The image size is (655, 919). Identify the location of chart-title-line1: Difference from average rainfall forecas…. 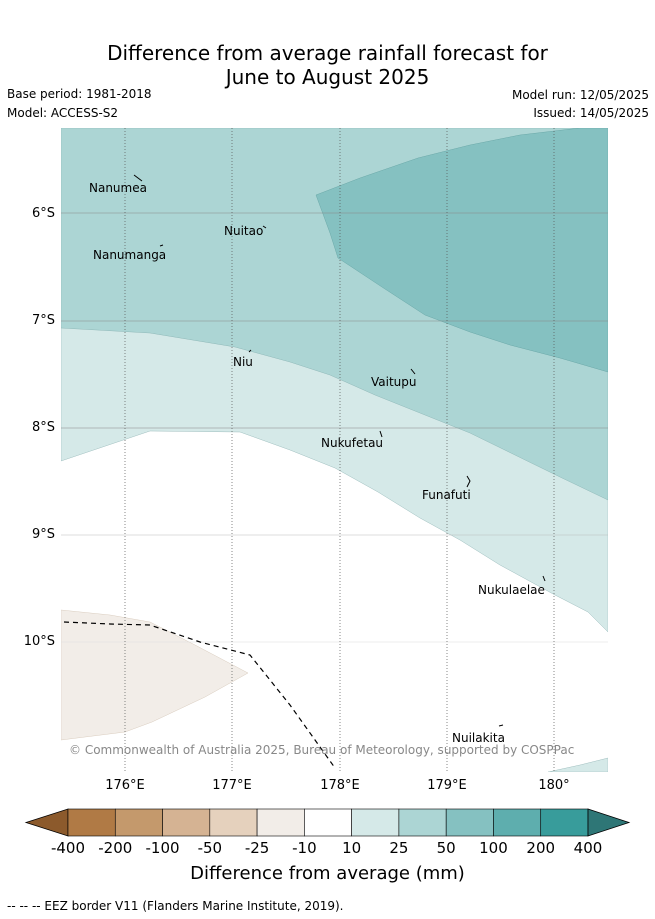
(327, 53).